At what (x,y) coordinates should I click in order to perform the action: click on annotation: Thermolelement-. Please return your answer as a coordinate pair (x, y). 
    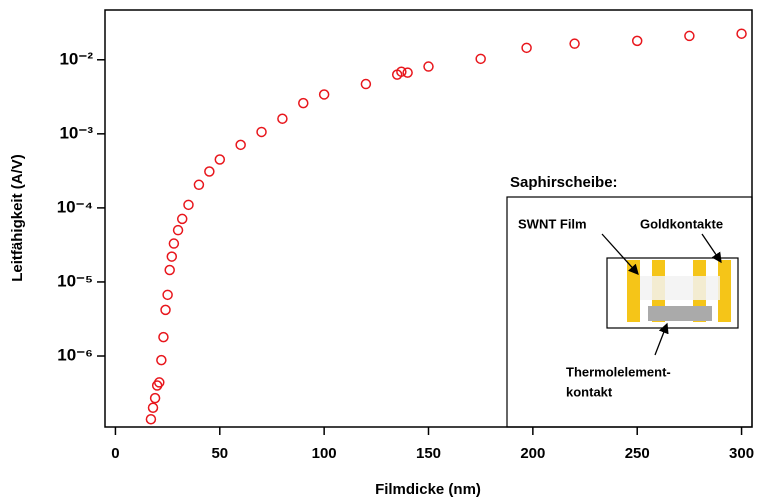
    Looking at the image, I should click on (618, 371).